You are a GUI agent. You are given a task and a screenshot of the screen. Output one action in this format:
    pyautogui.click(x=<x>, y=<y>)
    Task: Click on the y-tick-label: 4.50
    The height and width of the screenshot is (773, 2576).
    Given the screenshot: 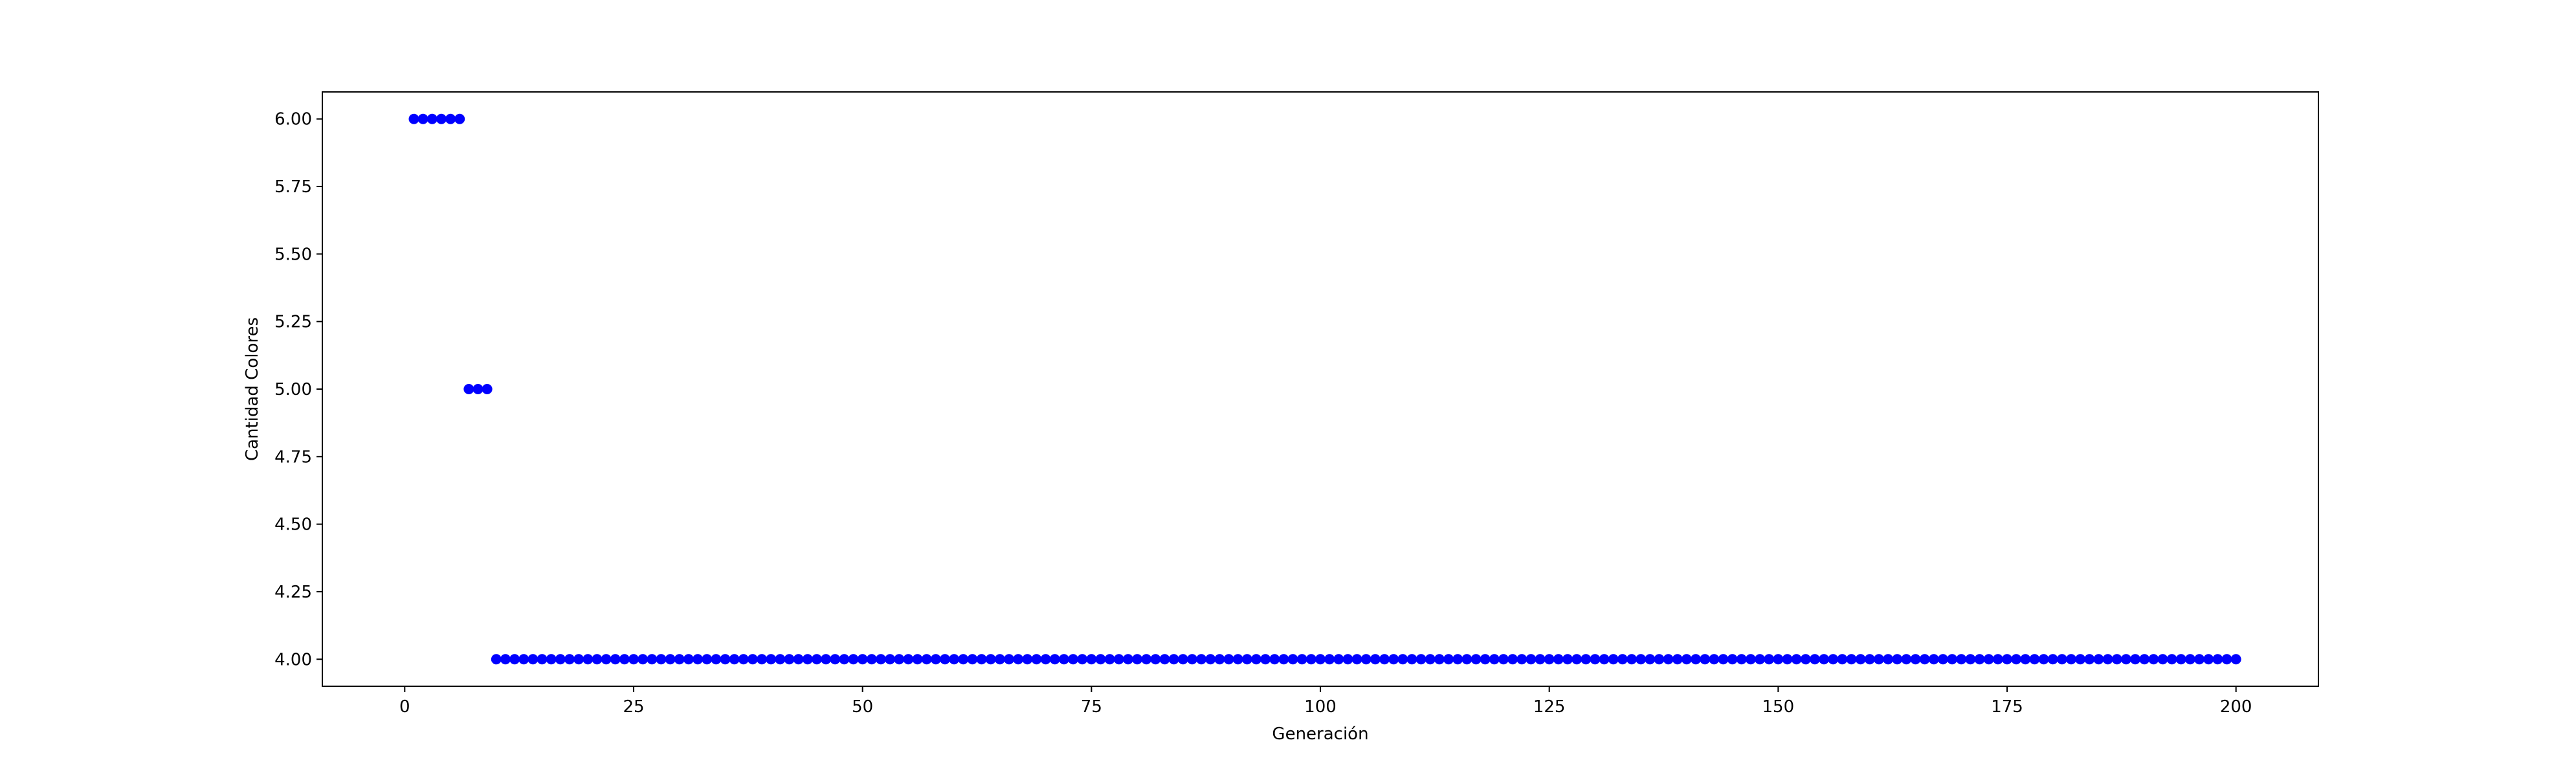 What is the action you would take?
    pyautogui.click(x=293, y=525)
    